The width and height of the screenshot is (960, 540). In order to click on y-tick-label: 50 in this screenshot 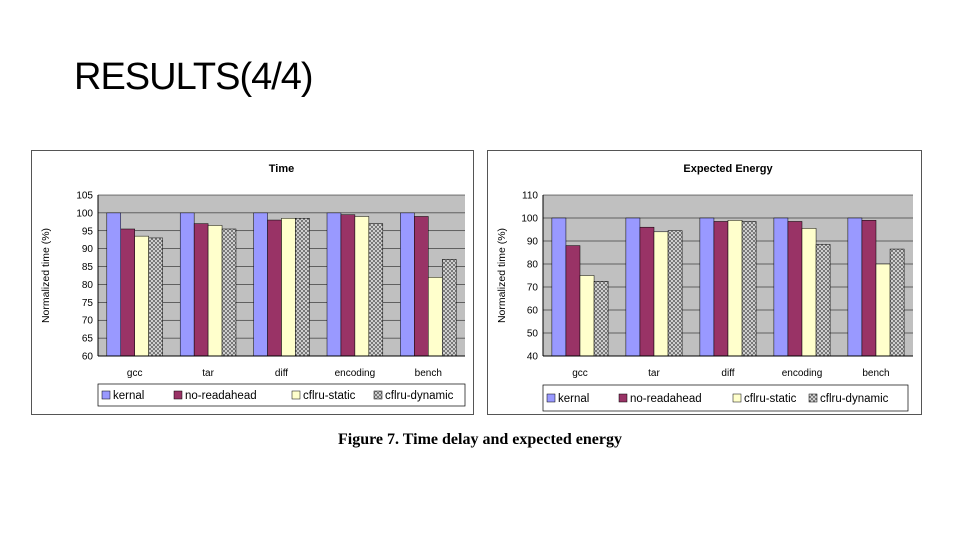, I will do `click(533, 334)`.